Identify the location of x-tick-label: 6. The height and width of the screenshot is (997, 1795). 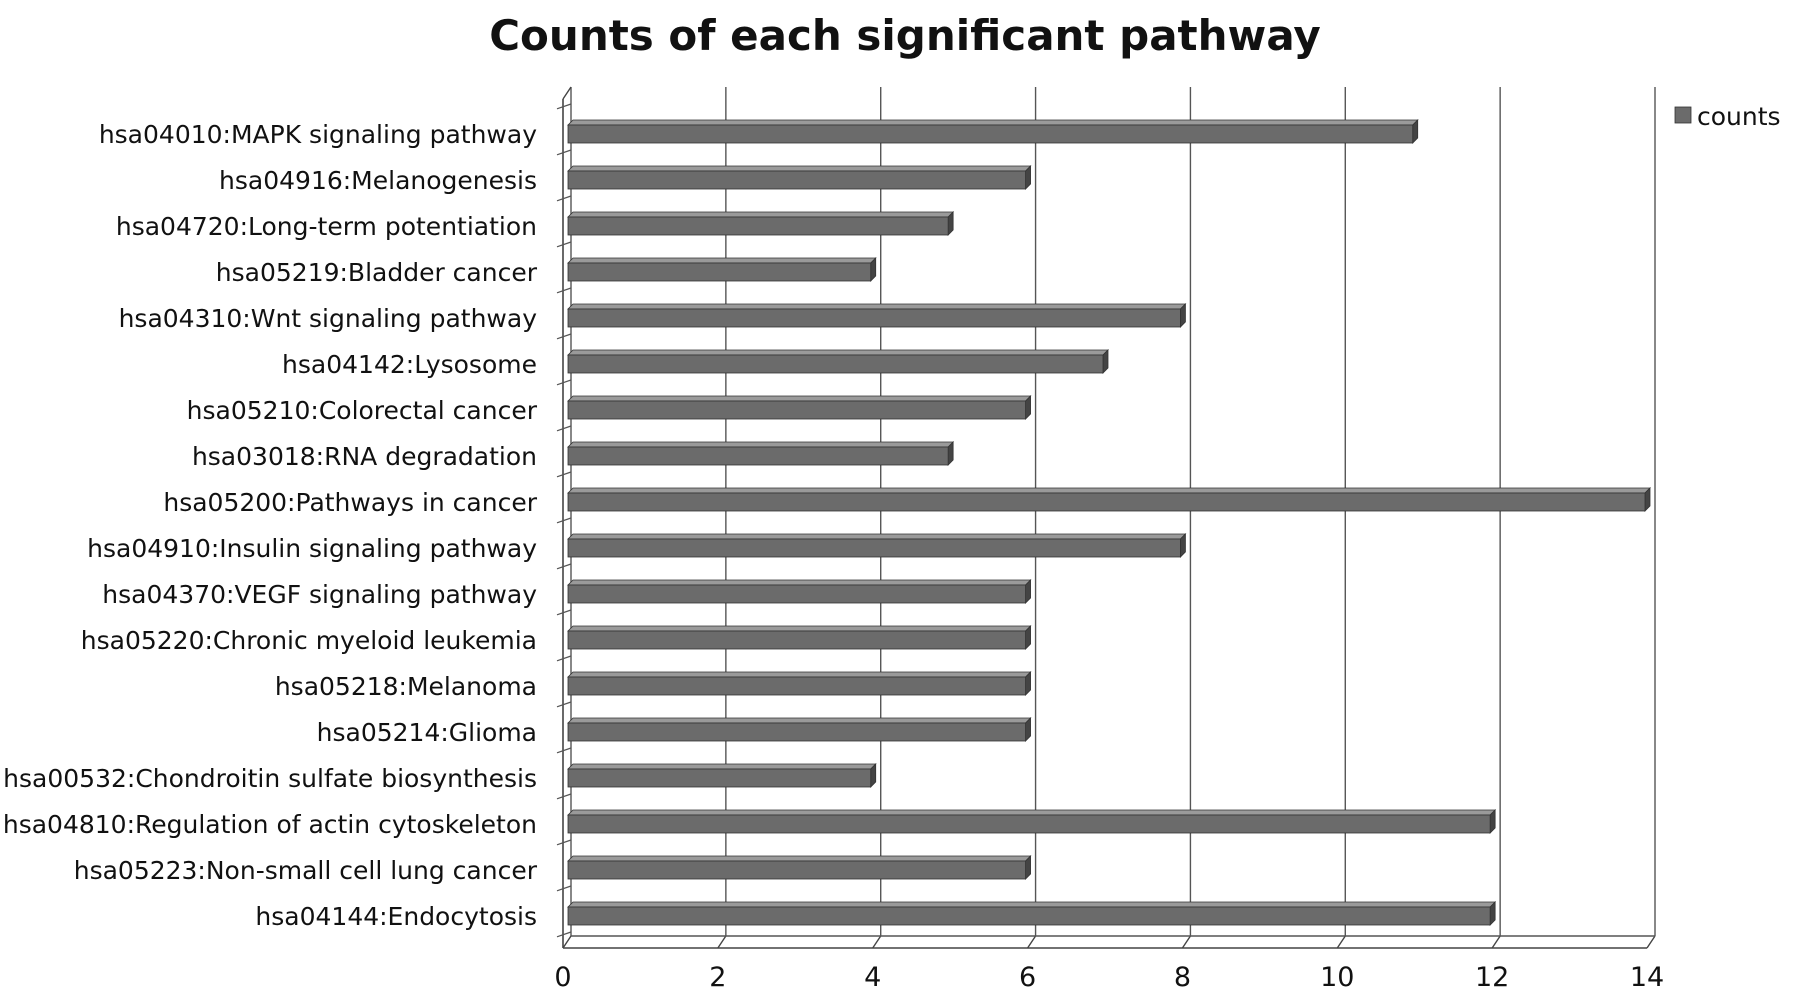
(1027, 977).